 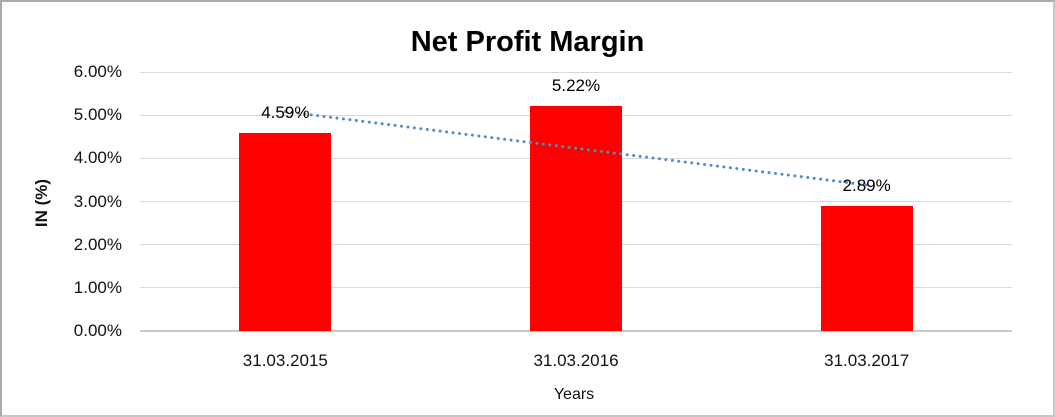 I want to click on x-axis-title: Years, so click(x=574, y=394).